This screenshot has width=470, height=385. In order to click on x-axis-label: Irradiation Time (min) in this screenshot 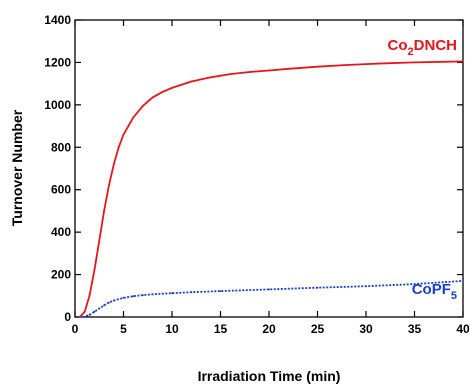, I will do `click(269, 376)`.